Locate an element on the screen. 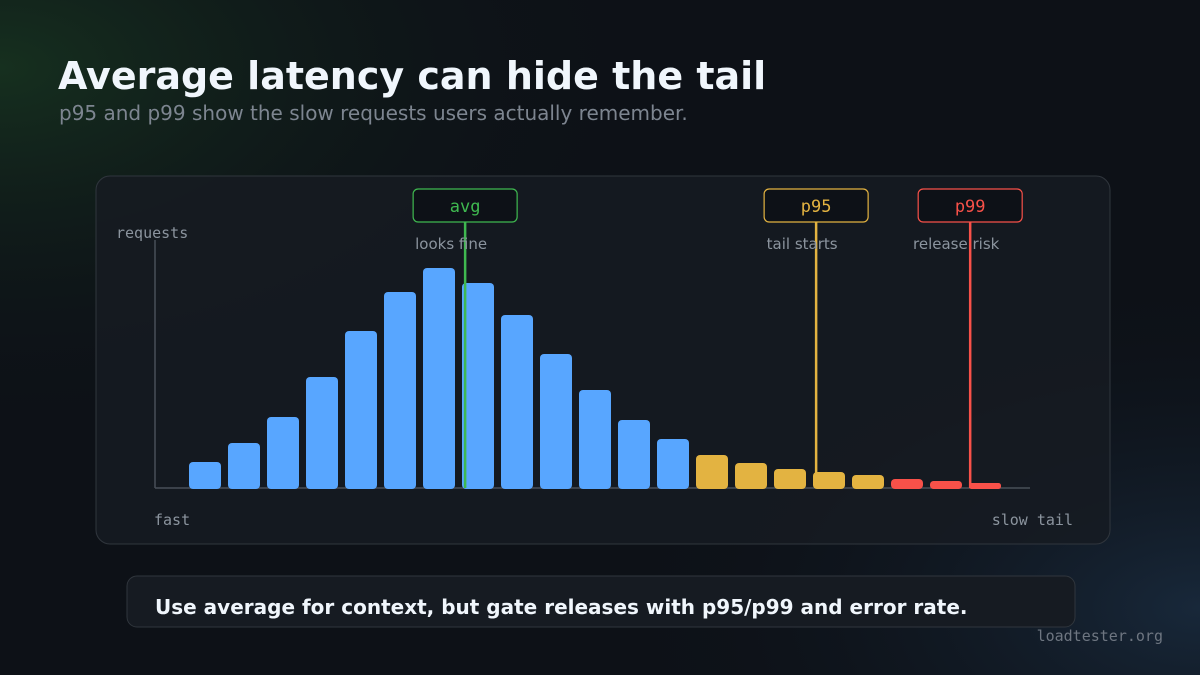  marker-note: looks fine is located at coordinates (451, 244).